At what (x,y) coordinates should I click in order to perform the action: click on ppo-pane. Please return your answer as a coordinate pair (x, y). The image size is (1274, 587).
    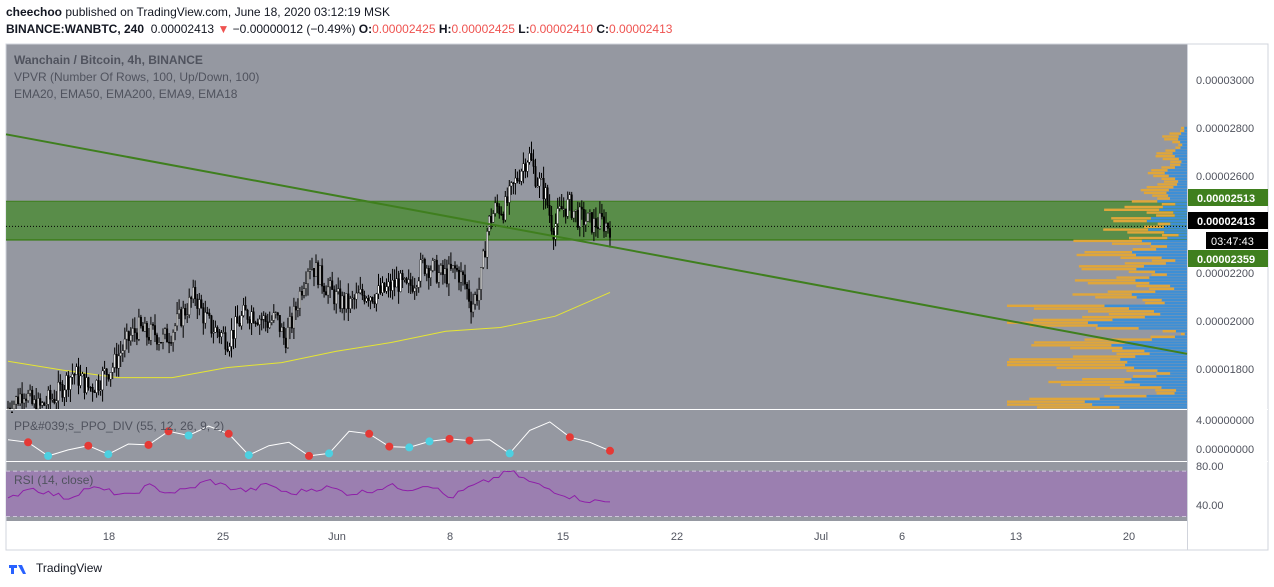
    Looking at the image, I should click on (596, 435).